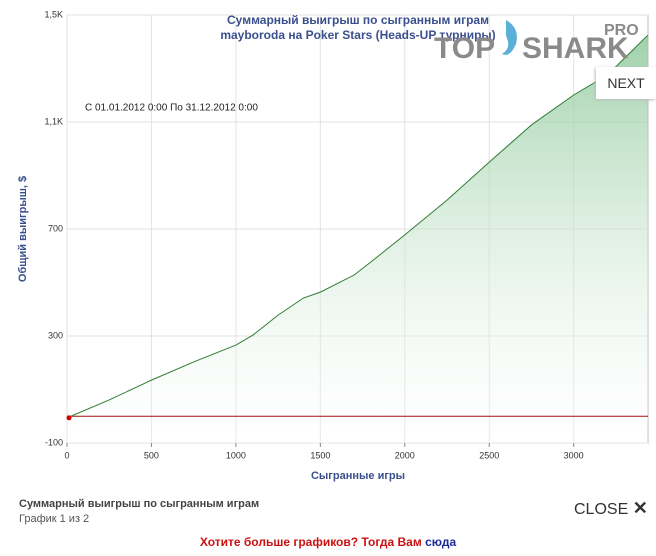 The width and height of the screenshot is (656, 556). What do you see at coordinates (310, 542) in the screenshot?
I see `promo-text: Хотите больше графиков? Тогда Вам` at bounding box center [310, 542].